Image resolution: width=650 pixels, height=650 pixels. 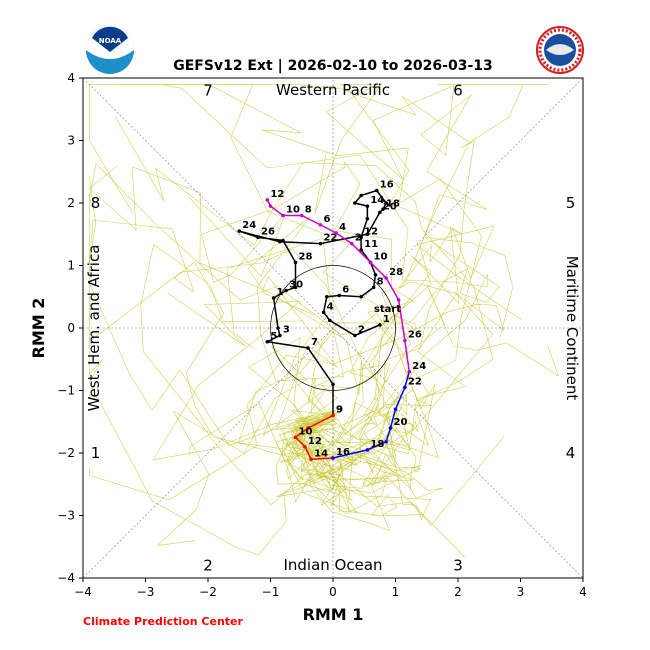 I want to click on x-axis-label: RMM 1, so click(x=333, y=614).